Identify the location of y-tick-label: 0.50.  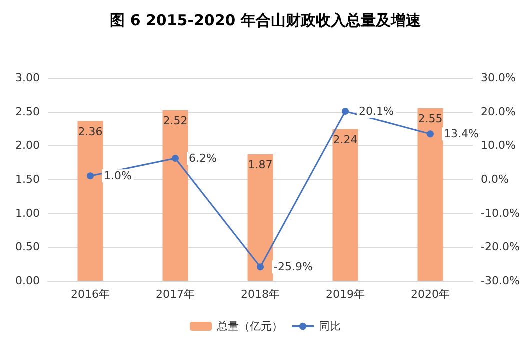
(28, 247).